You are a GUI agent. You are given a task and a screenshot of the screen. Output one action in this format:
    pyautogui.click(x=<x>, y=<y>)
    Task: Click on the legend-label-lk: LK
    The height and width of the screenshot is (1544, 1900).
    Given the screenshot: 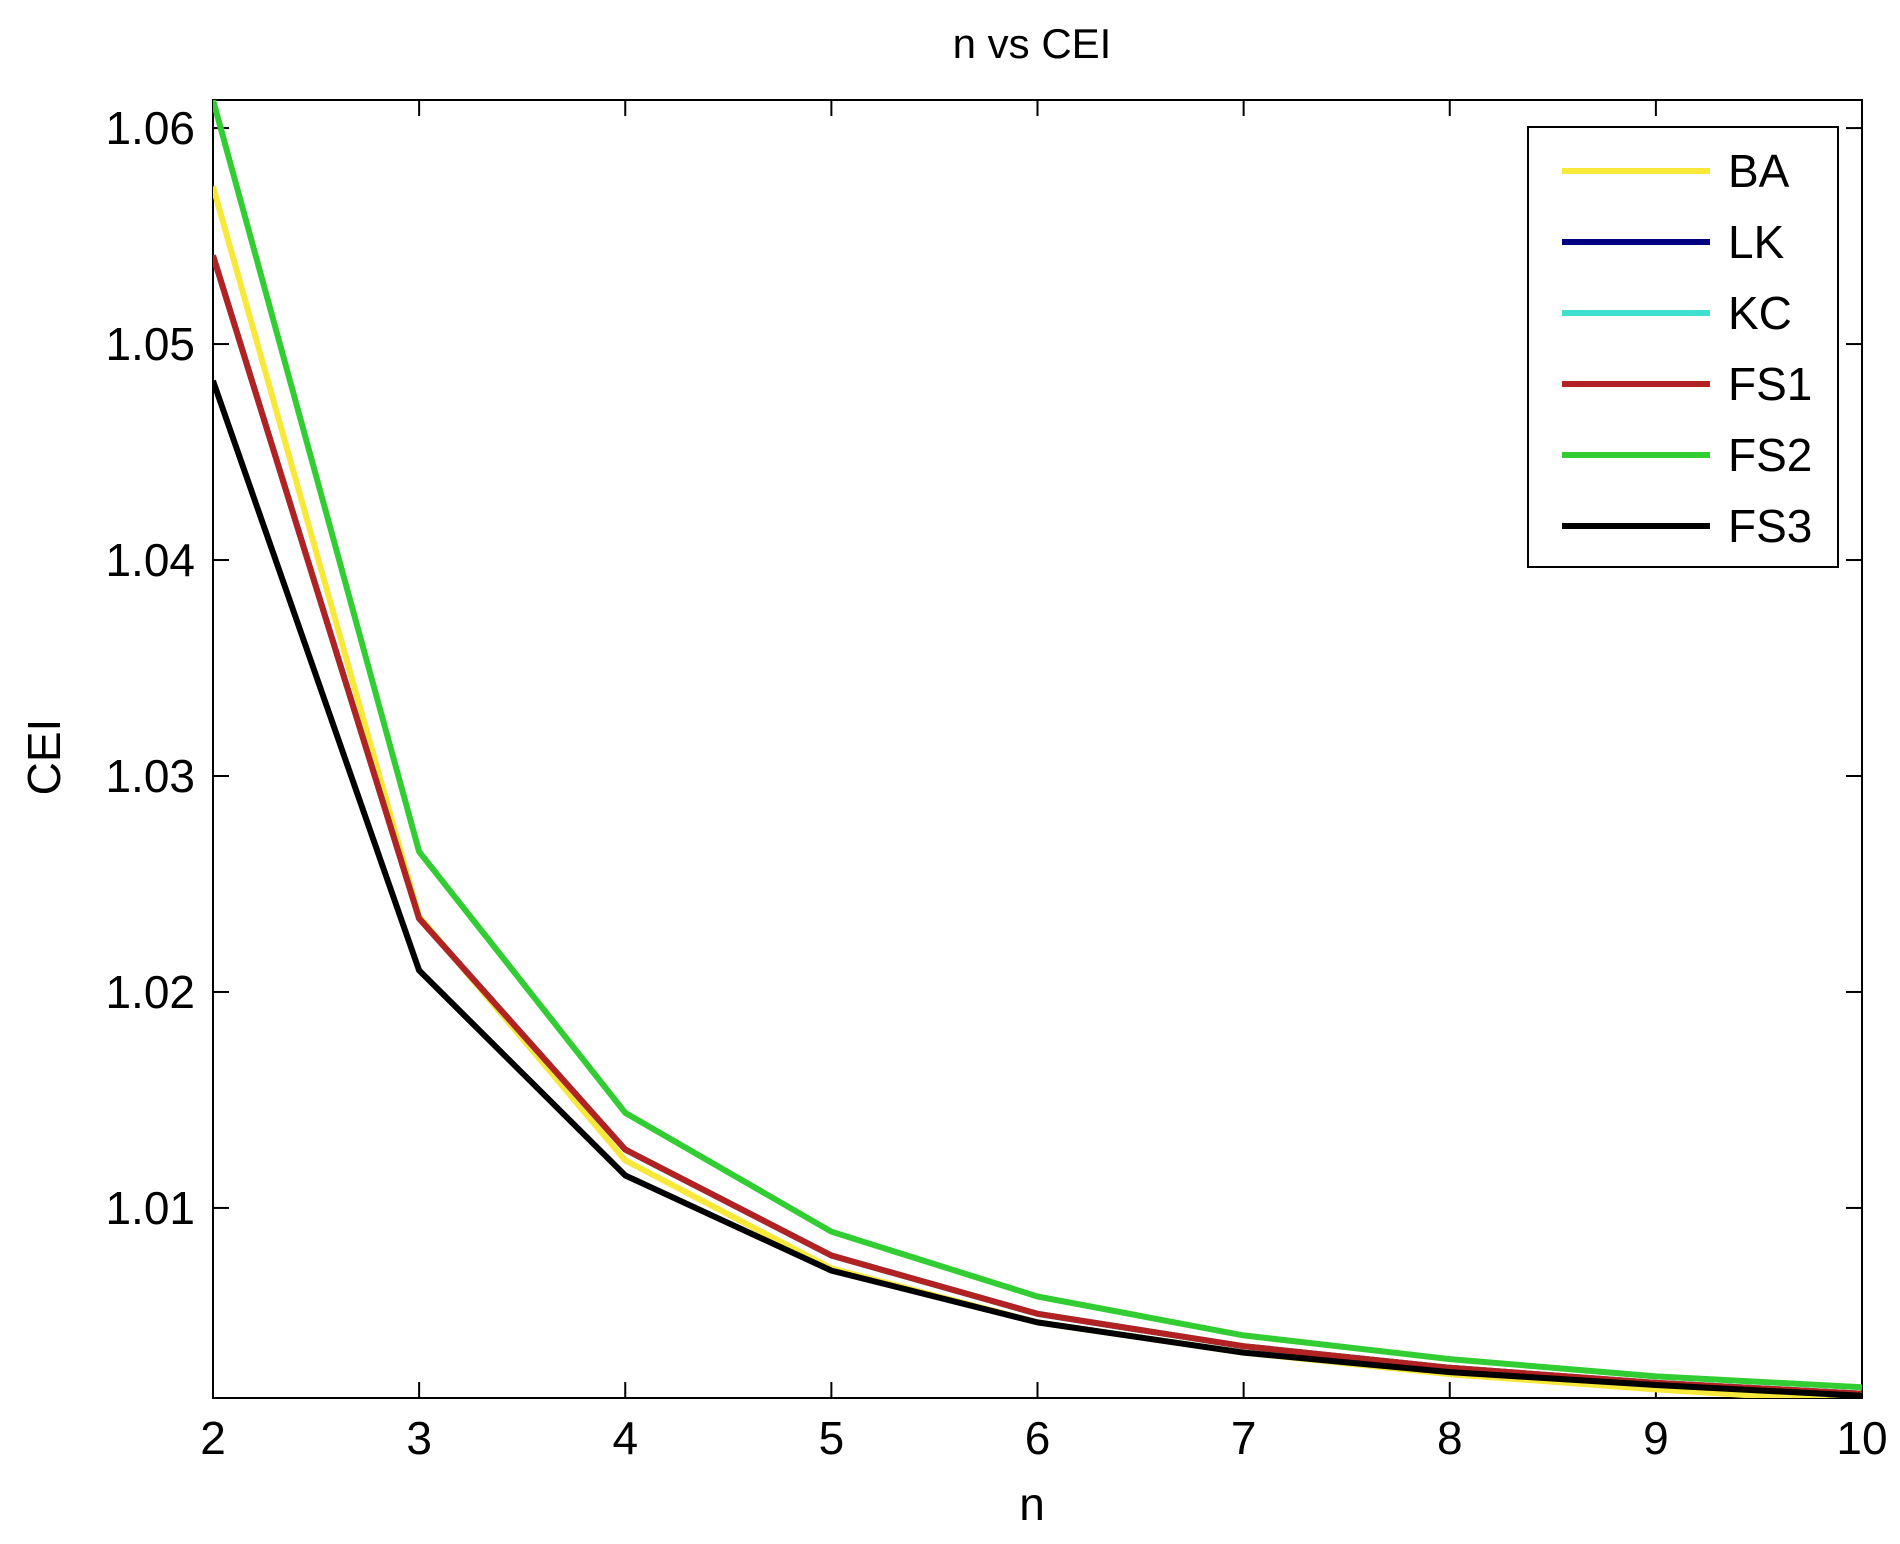 What is the action you would take?
    pyautogui.click(x=1756, y=242)
    